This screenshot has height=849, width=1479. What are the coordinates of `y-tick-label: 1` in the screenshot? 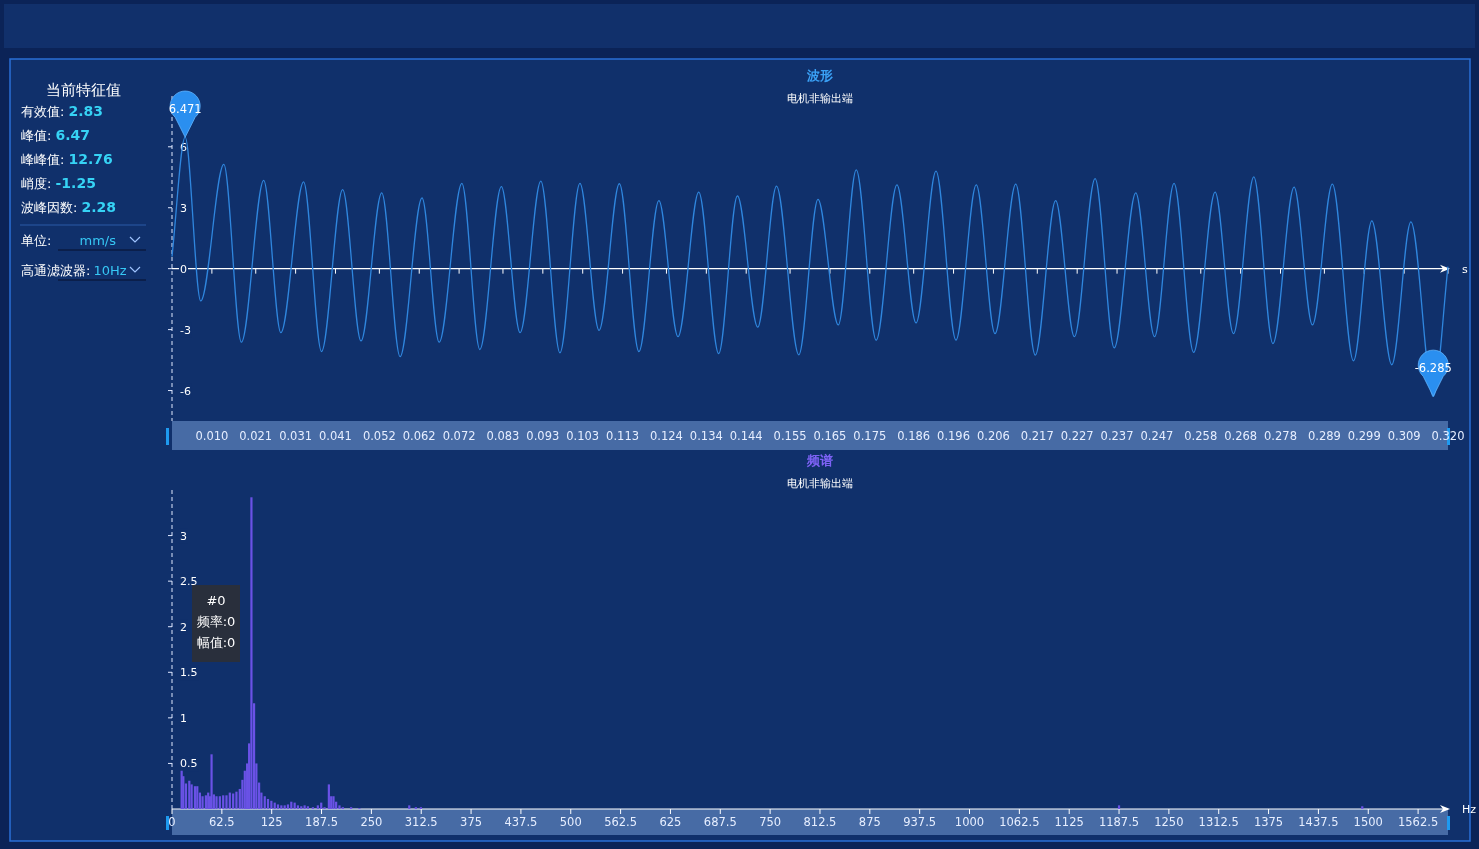 It's located at (183, 718).